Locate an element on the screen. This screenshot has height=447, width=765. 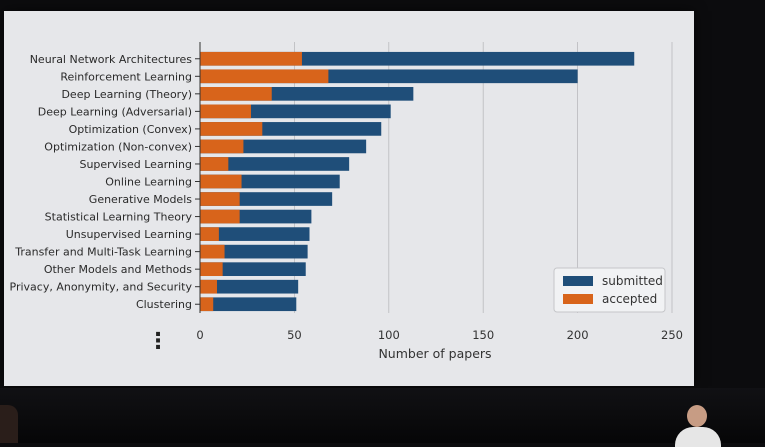
category-label-unsupervised-learning: Unsupervised Learning is located at coordinates (129, 234).